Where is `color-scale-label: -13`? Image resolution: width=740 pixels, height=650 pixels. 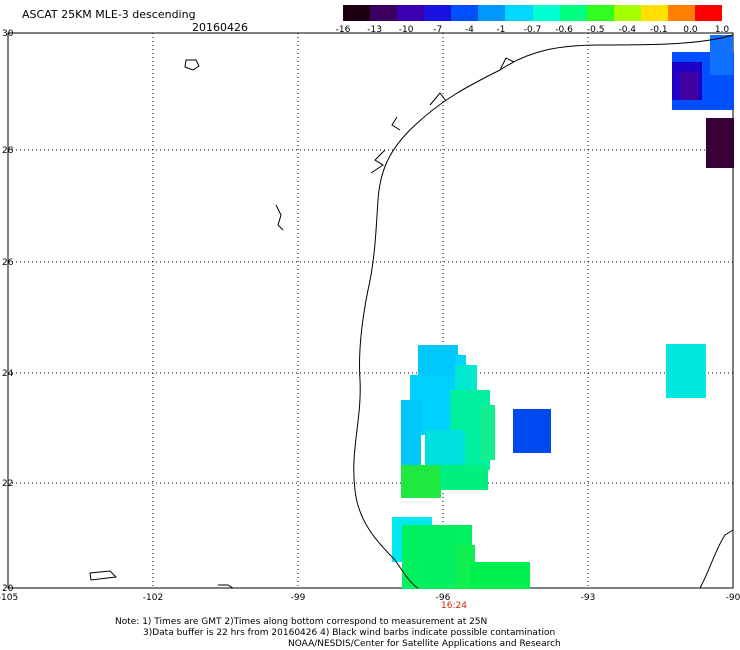 color-scale-label: -13 is located at coordinates (374, 30).